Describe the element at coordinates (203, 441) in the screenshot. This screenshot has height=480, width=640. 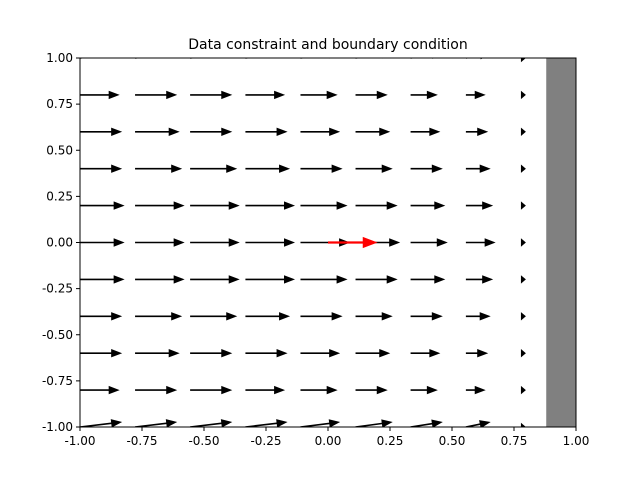
I see `x-tick-label: -0.50` at that location.